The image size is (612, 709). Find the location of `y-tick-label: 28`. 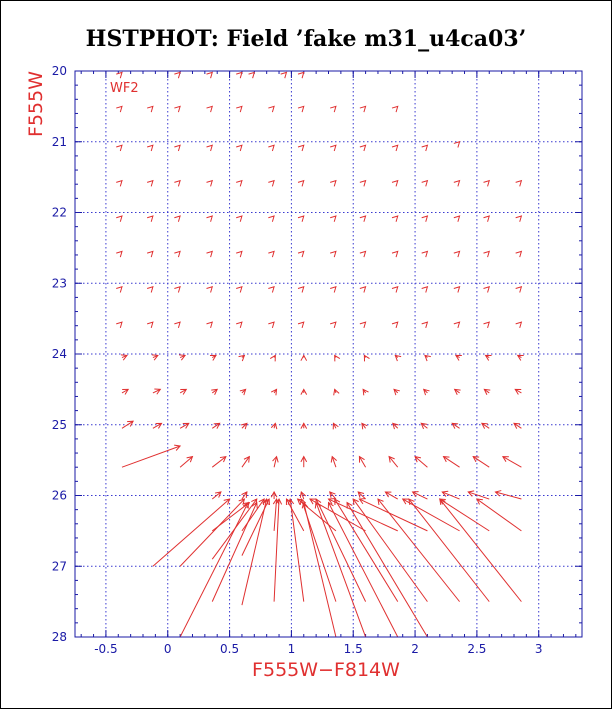

y-tick-label: 28 is located at coordinates (59, 637).